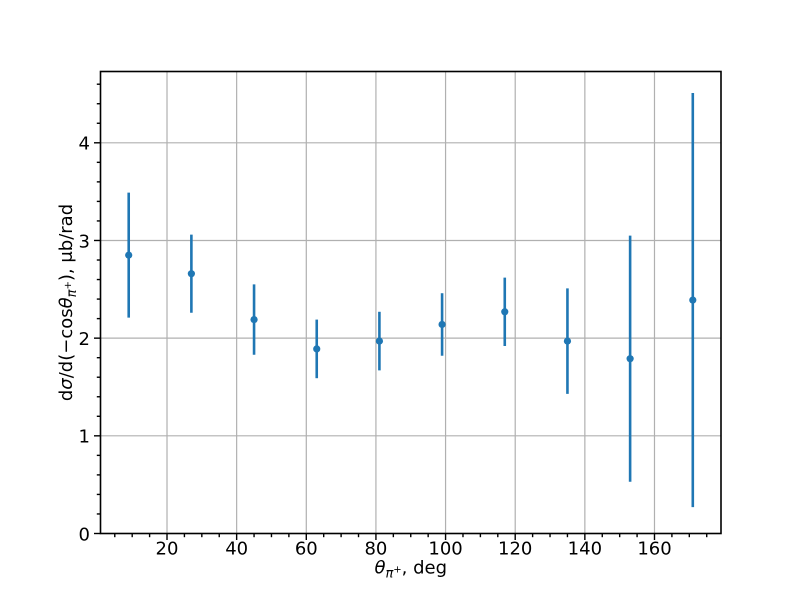  Describe the element at coordinates (68, 302) in the screenshot. I see `y-axis-label: dσ/d(−cosθπ+), μb/rad` at that location.